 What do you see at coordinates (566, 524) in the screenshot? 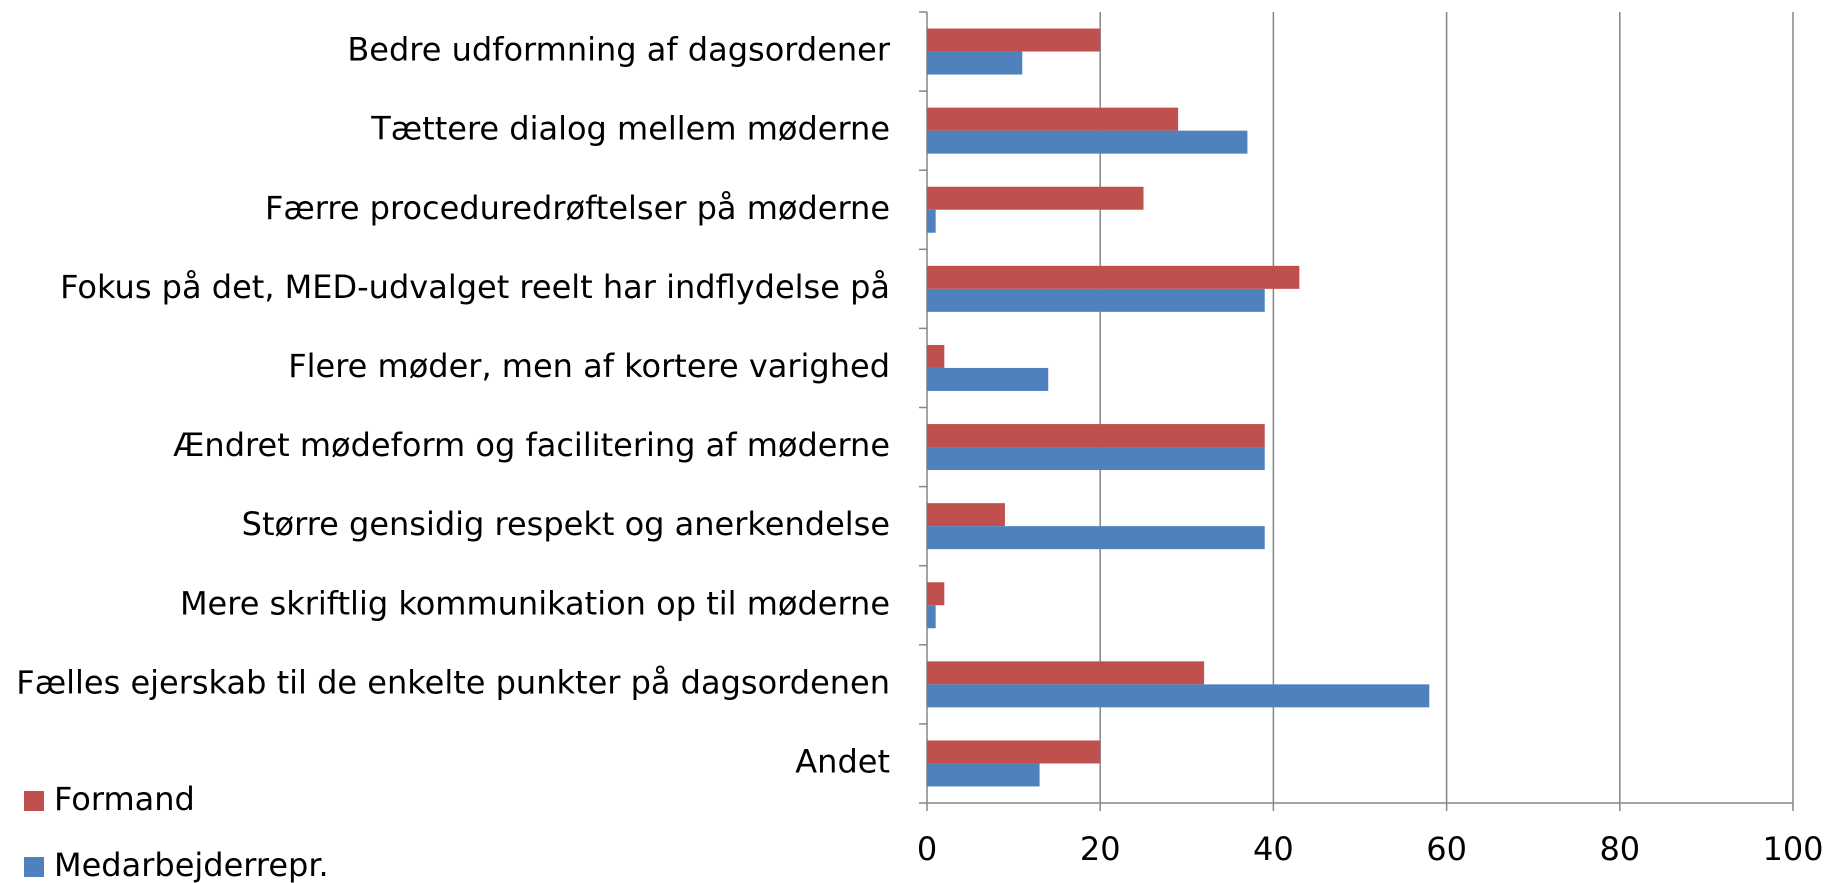
I see `y-tick-label: Større gensidig respekt og anerkendelse` at bounding box center [566, 524].